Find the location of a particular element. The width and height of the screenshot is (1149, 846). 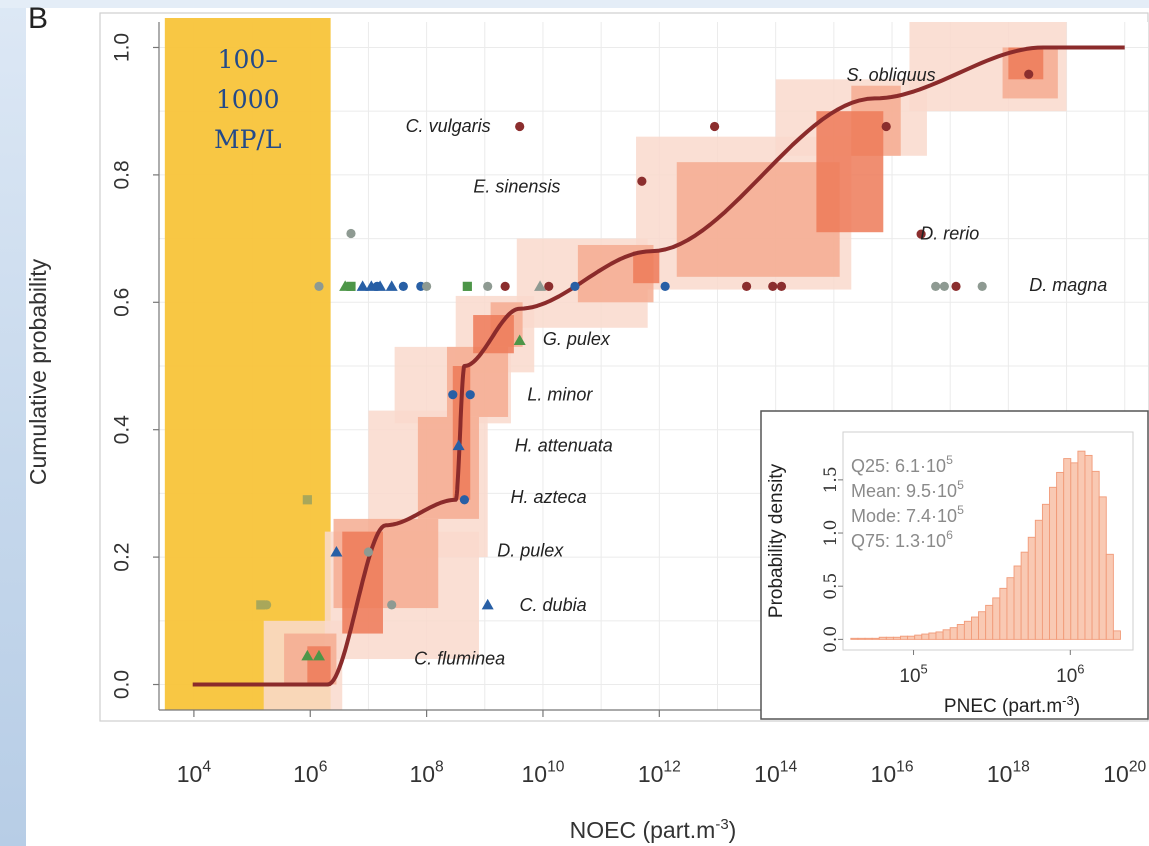

species-label: D. rerio is located at coordinates (949, 233).